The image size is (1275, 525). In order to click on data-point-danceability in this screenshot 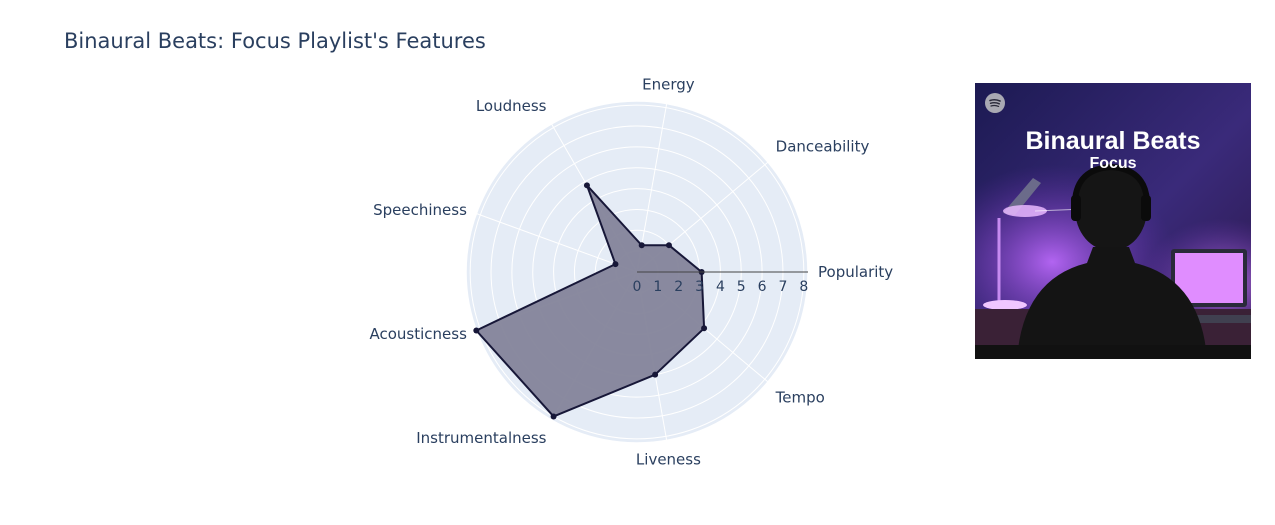, I will do `click(668, 245)`.